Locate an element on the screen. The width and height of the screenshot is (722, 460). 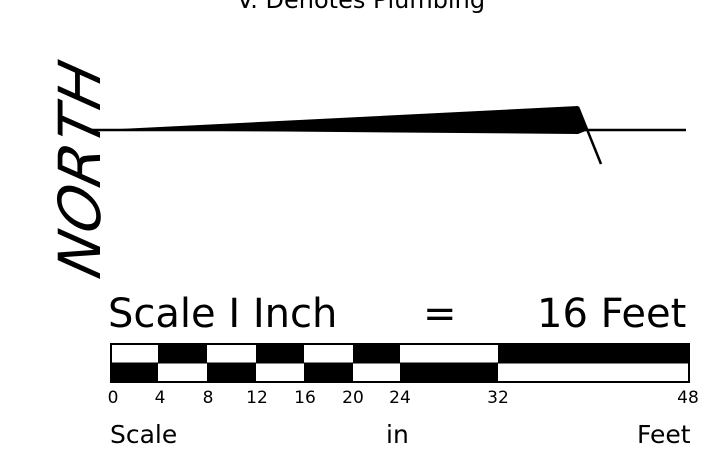
north-arrow-wedge-underside is located at coordinates (344, 132).